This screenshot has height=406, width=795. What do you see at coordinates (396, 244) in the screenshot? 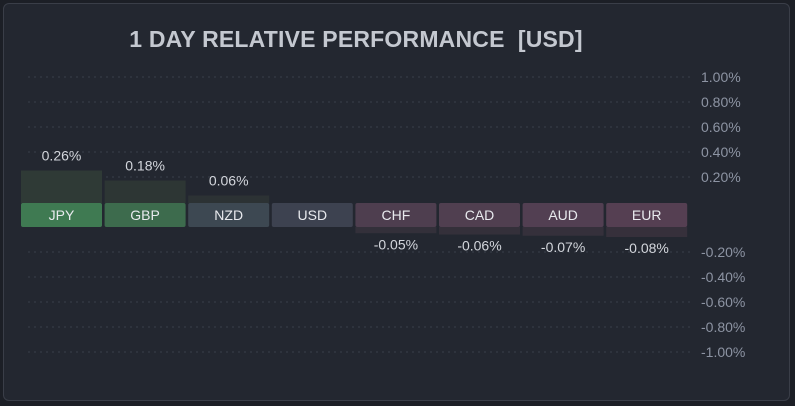
I see `value-label: -0.05%` at bounding box center [396, 244].